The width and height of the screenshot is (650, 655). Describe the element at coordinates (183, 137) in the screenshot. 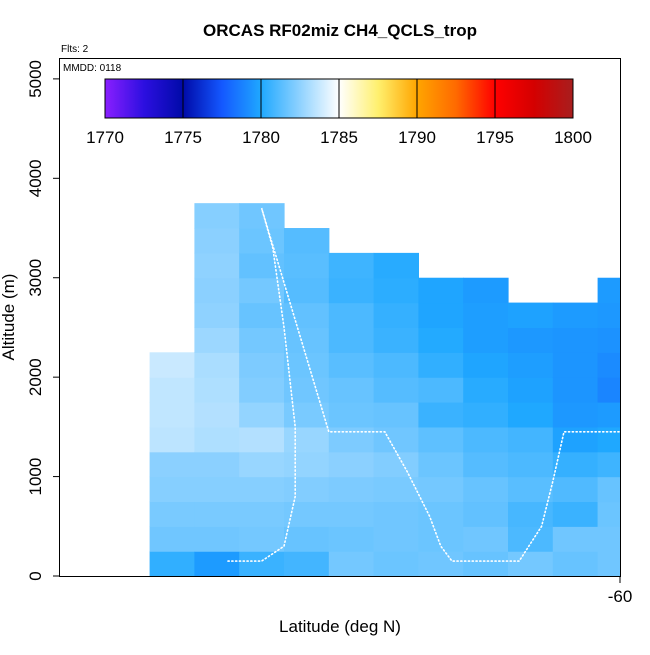

I see `colorbar-tick-label: 1775` at that location.